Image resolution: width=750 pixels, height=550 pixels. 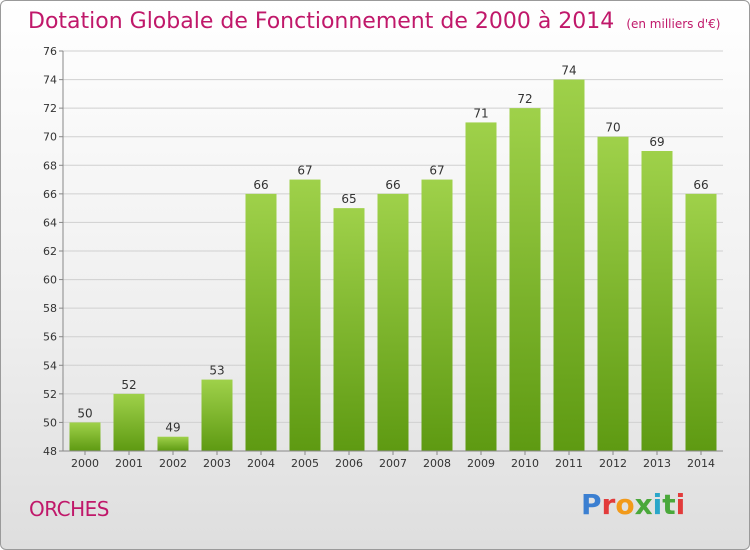 I want to click on x-tick-label: 2002, so click(x=173, y=463).